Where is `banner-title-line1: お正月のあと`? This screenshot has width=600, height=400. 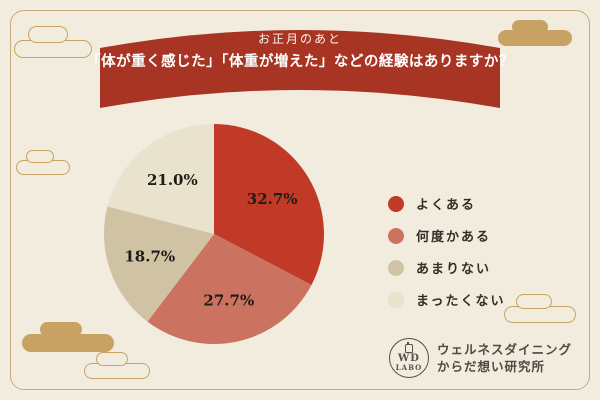 banner-title-line1: お正月のあと is located at coordinates (299, 39).